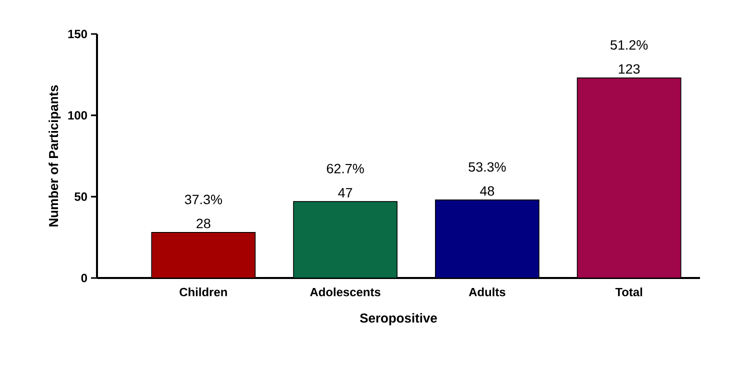 The width and height of the screenshot is (750, 370). Describe the element at coordinates (203, 199) in the screenshot. I see `annotation: 37.3%` at that location.